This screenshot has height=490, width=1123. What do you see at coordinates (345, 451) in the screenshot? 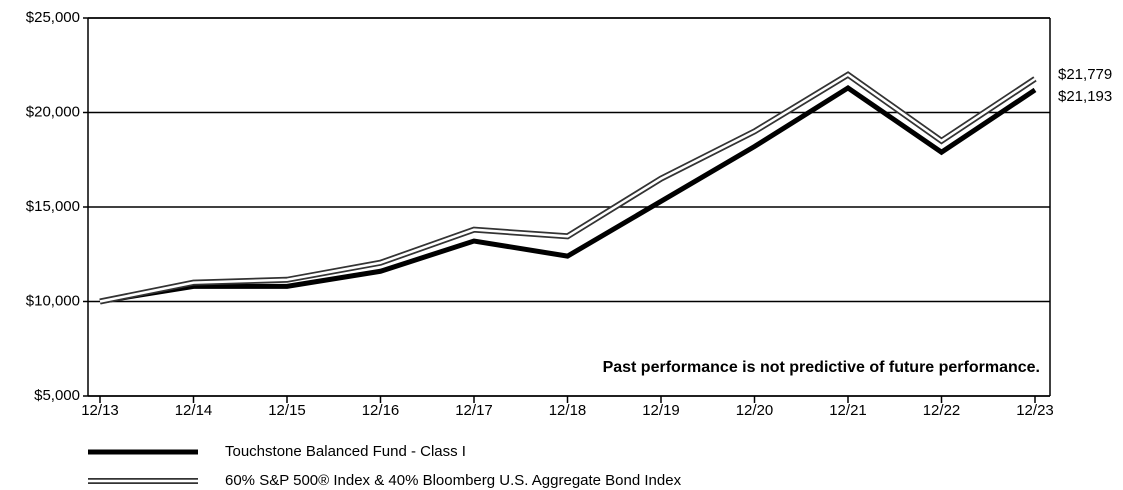
I see `legend-label: Touchstone Balanced Fund - Class I` at bounding box center [345, 451].